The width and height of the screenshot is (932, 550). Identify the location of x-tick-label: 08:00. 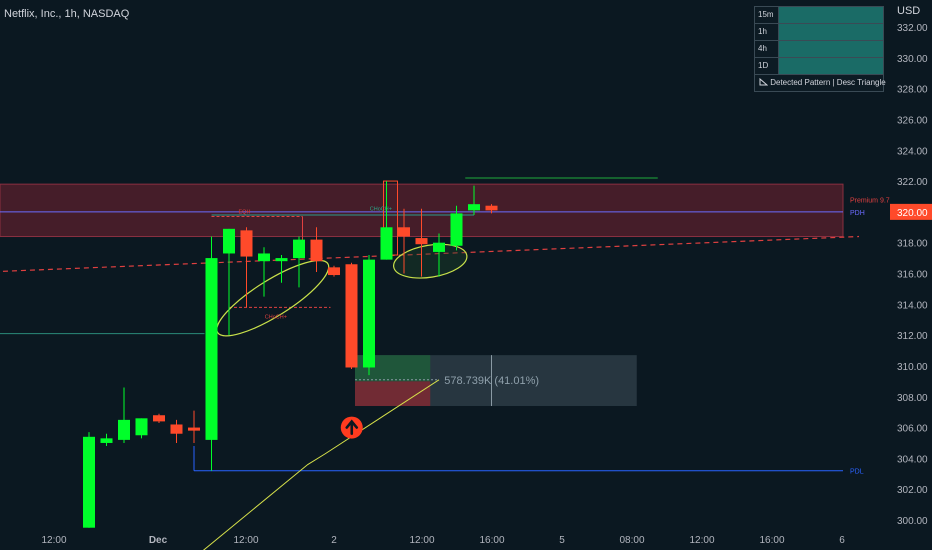
(631, 540).